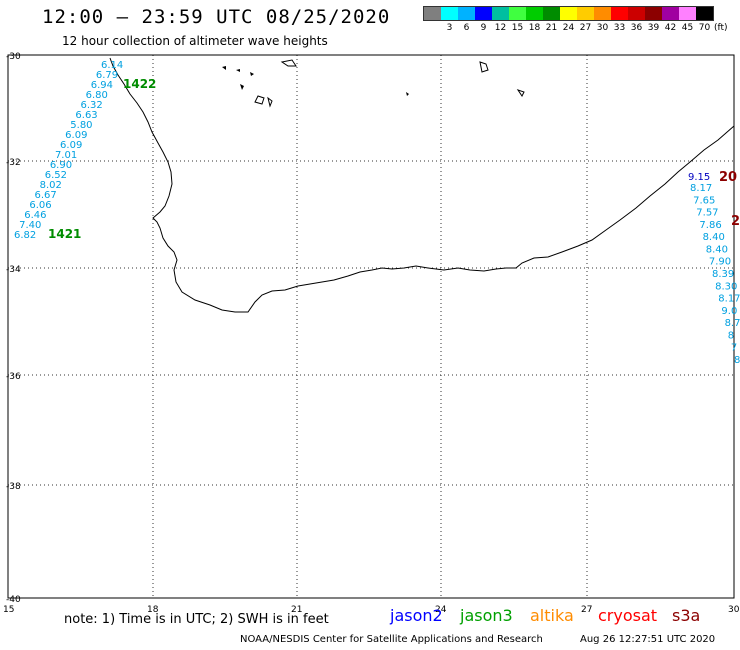 This screenshot has height=650, width=740. Describe the element at coordinates (552, 615) in the screenshot. I see `satellite-label: altika` at that location.